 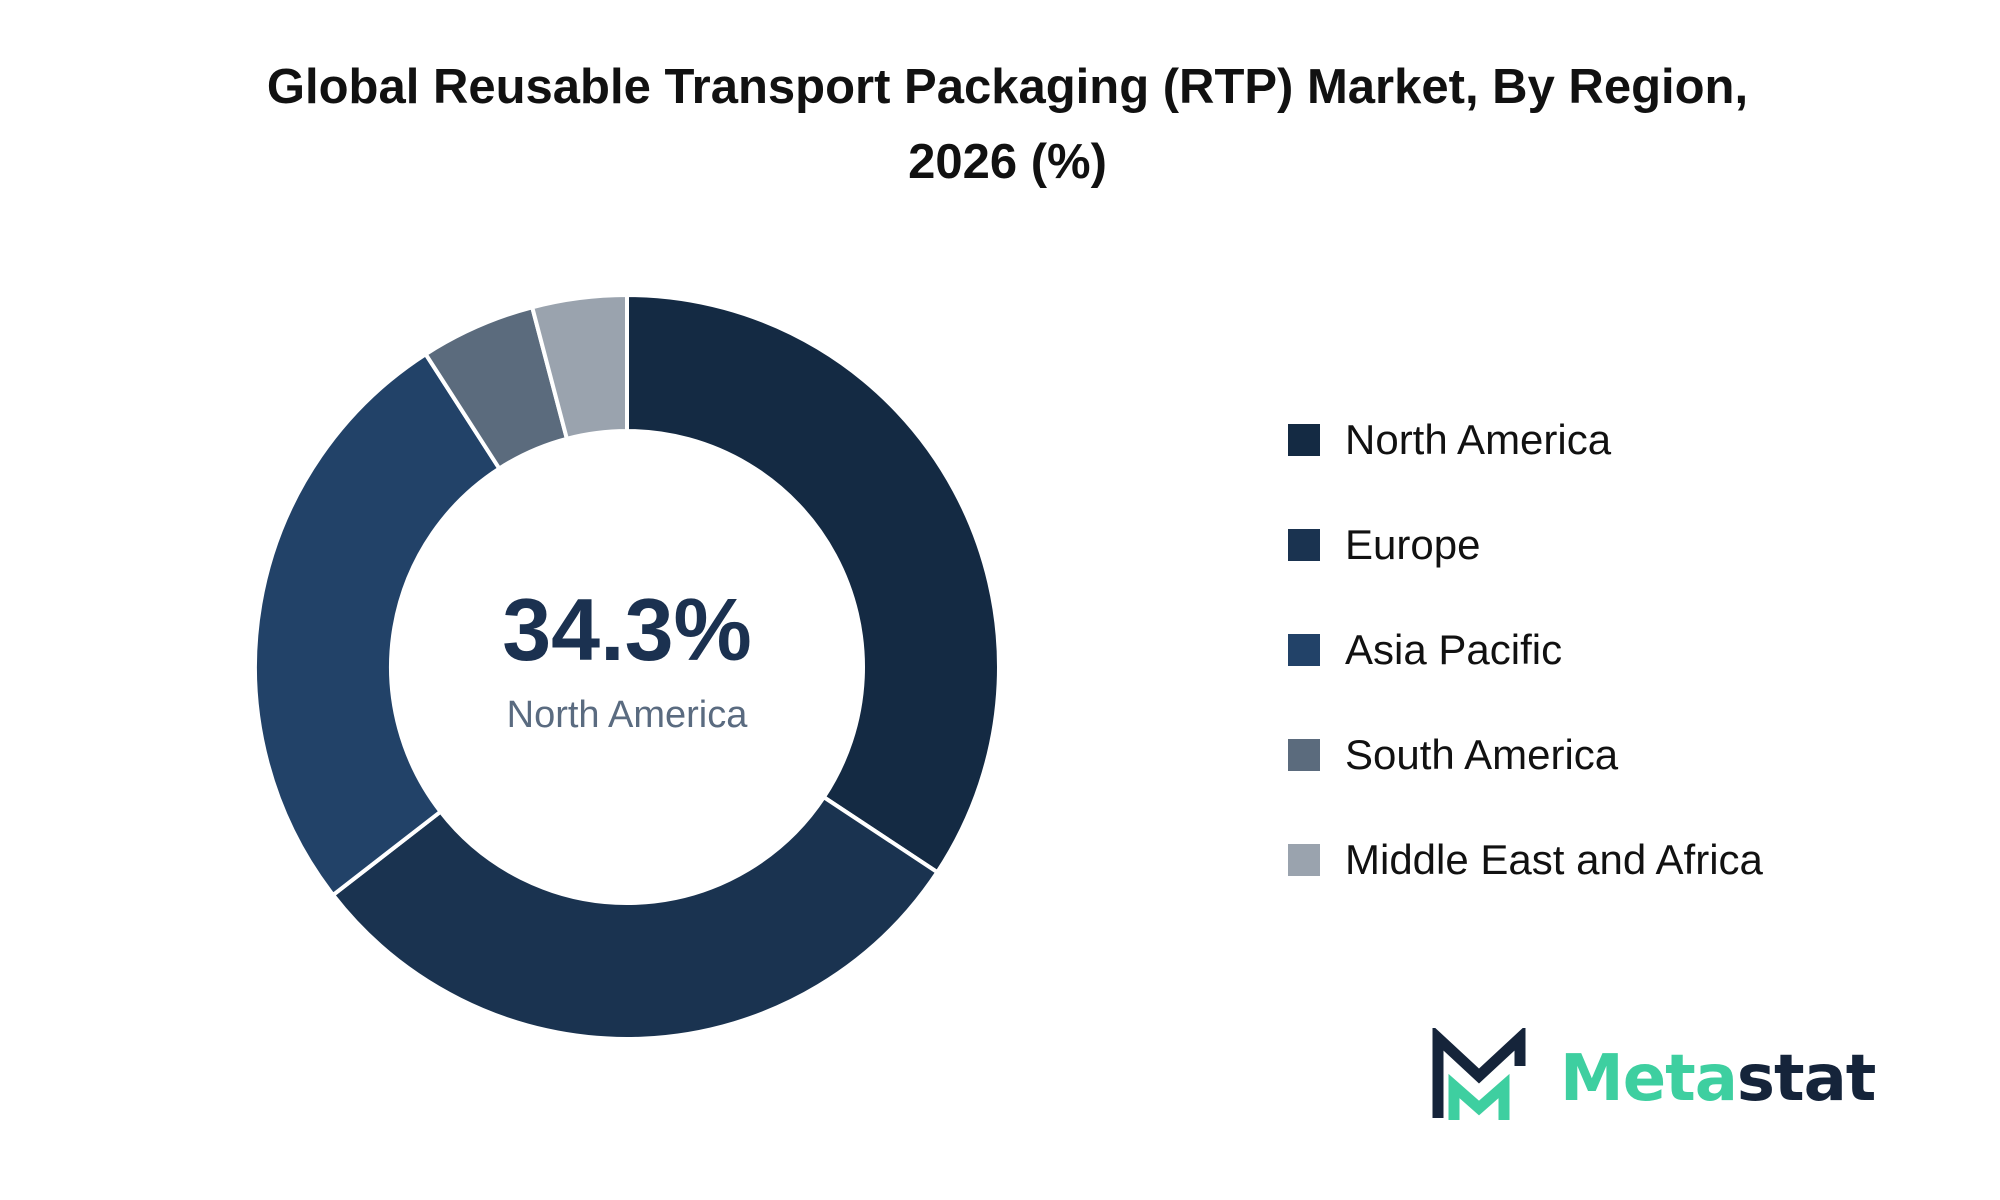 I want to click on metastat-logo: Metastat, so click(x=1667, y=1078).